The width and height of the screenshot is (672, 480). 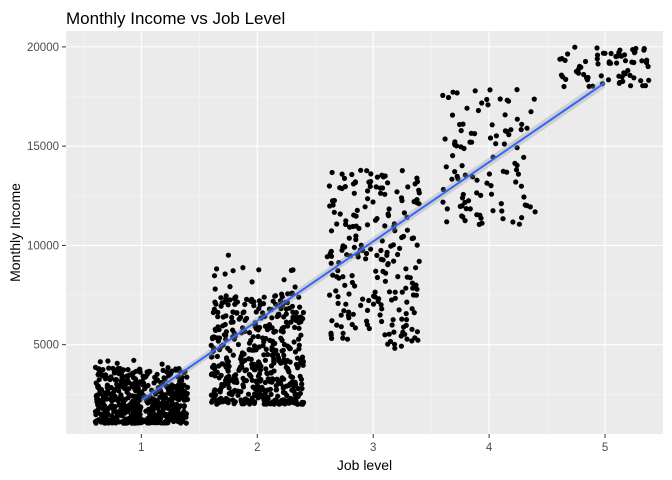 What do you see at coordinates (15, 232) in the screenshot?
I see `y-axis-title: Monthly Income` at bounding box center [15, 232].